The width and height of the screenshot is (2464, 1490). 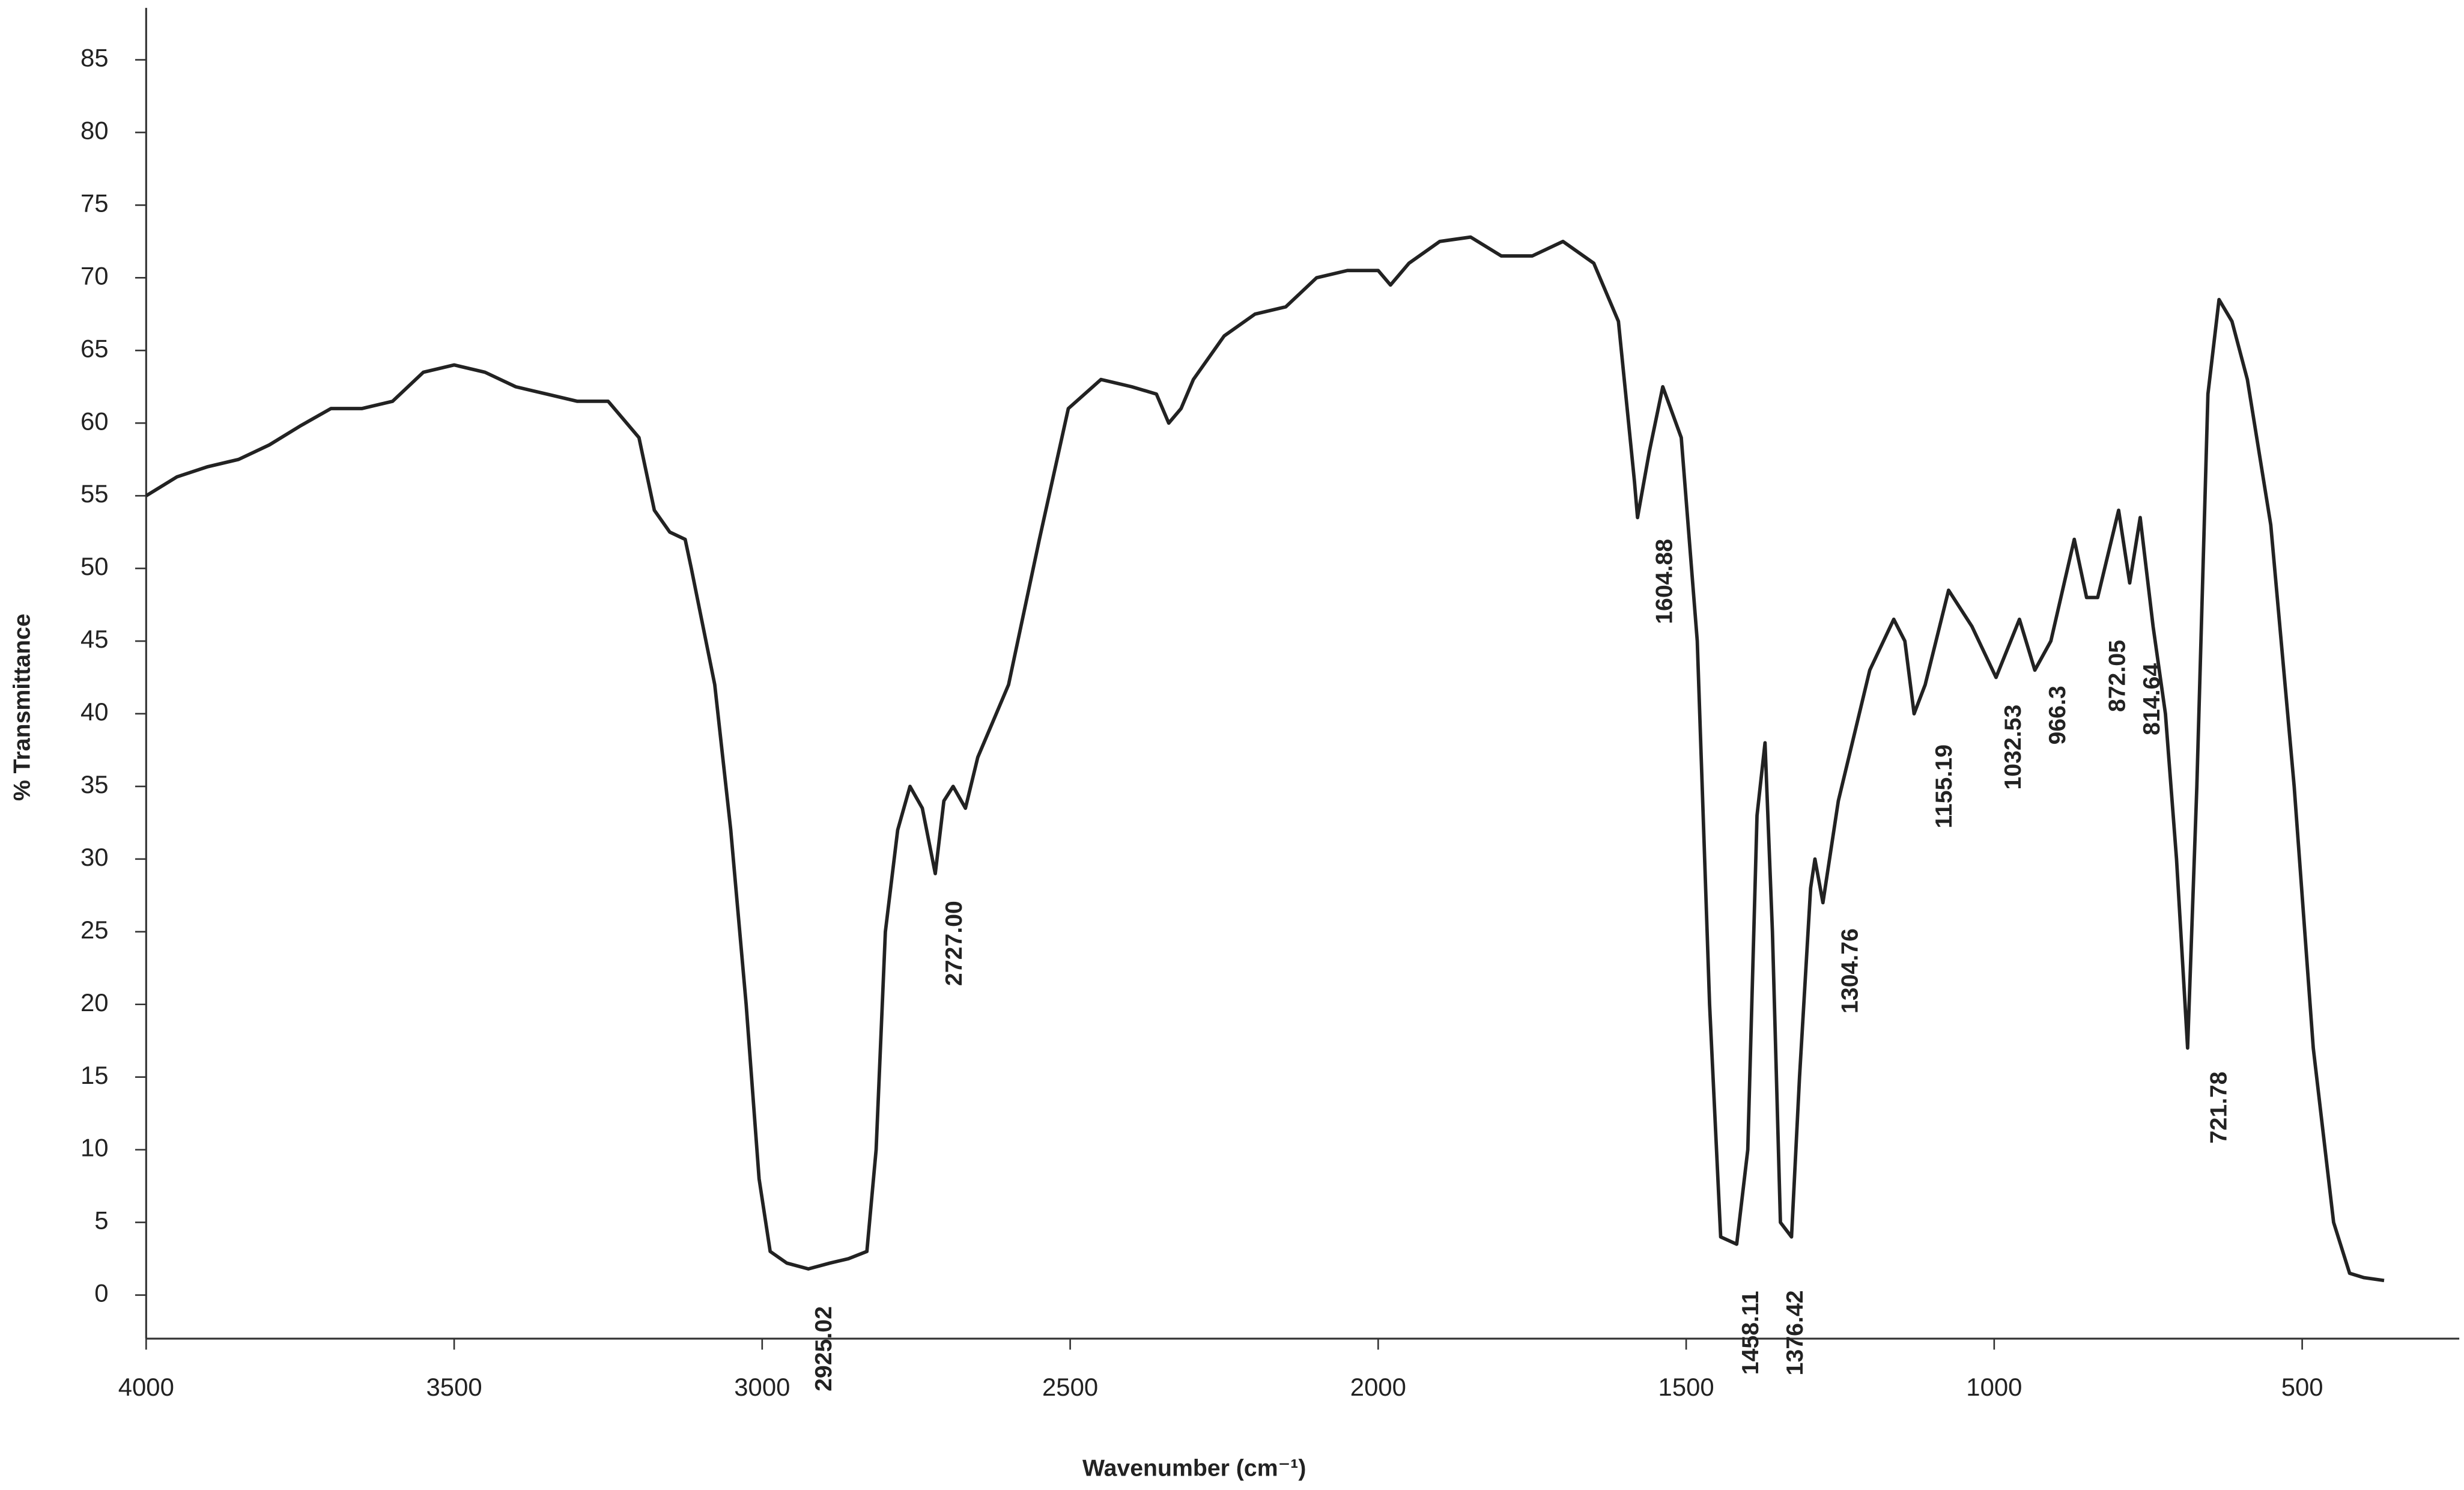 What do you see at coordinates (1850, 971) in the screenshot?
I see `peak-label: 1304.76` at bounding box center [1850, 971].